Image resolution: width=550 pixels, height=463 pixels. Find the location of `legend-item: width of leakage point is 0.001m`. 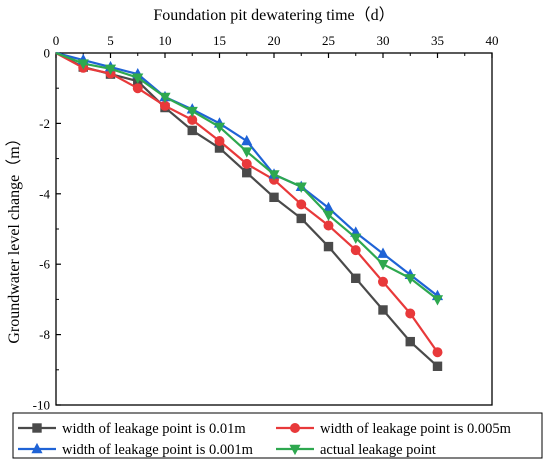

legend-item: width of leakage point is 0.001m is located at coordinates (136, 450).